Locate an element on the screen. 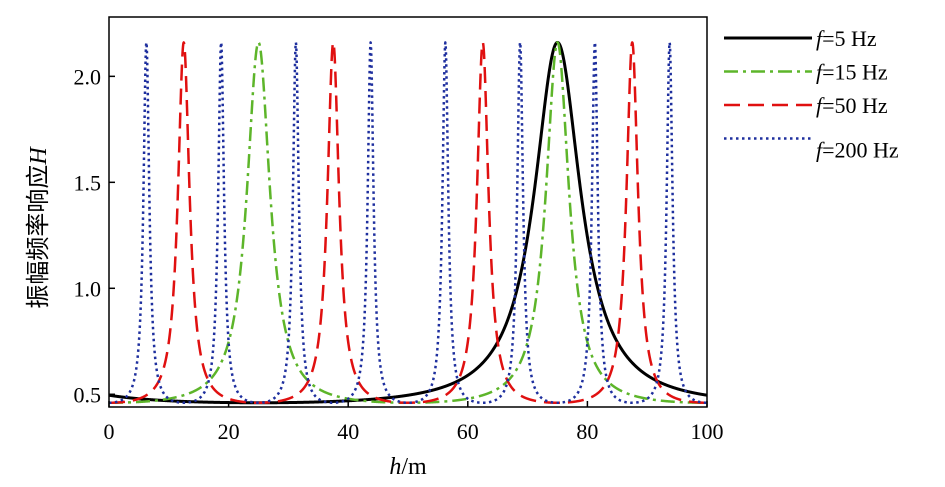 This screenshot has width=945, height=487. legend: f=5 Hzf=15 Hzf=50 Hzf=200 Hz is located at coordinates (811, 94).